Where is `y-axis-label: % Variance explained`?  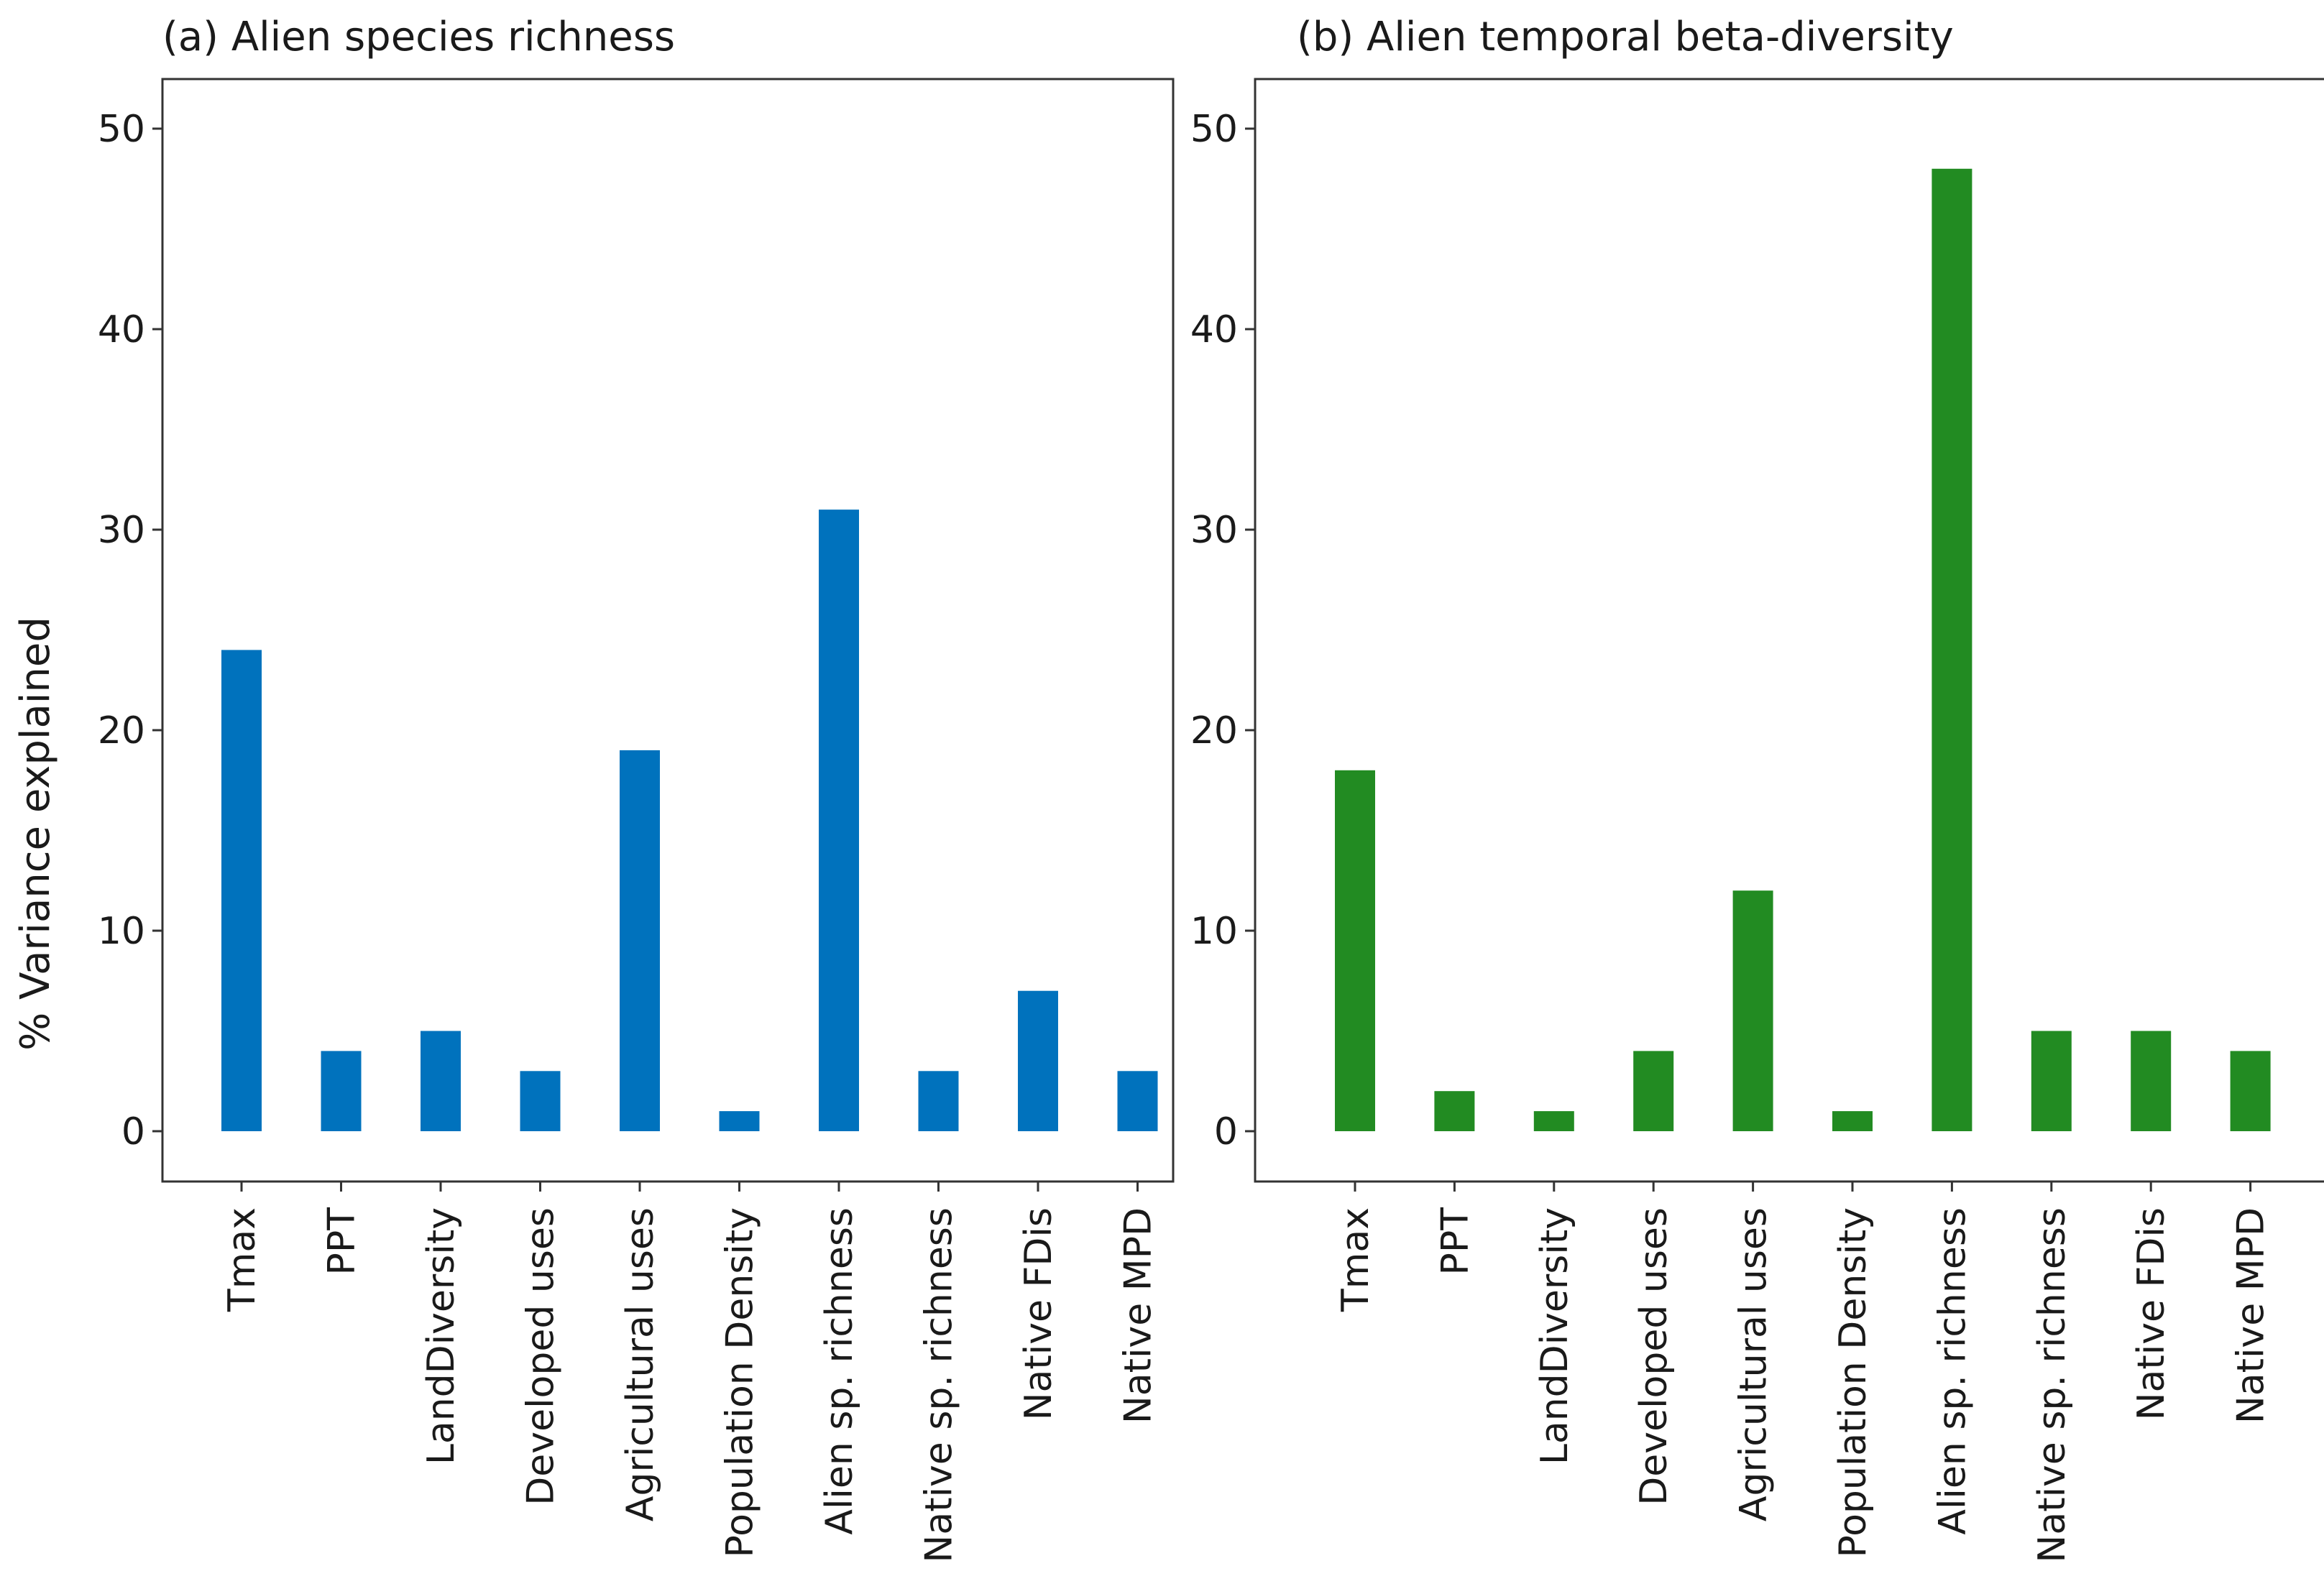 y-axis-label: % Variance explained is located at coordinates (35, 834).